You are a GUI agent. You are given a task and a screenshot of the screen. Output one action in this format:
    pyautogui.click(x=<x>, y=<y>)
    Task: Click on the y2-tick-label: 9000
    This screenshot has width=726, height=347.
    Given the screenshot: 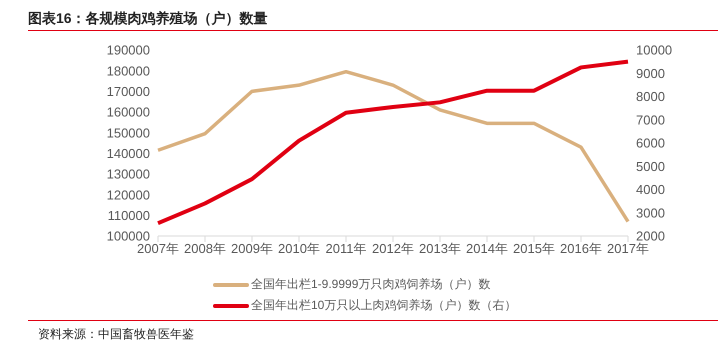 What is the action you would take?
    pyautogui.click(x=650, y=73)
    